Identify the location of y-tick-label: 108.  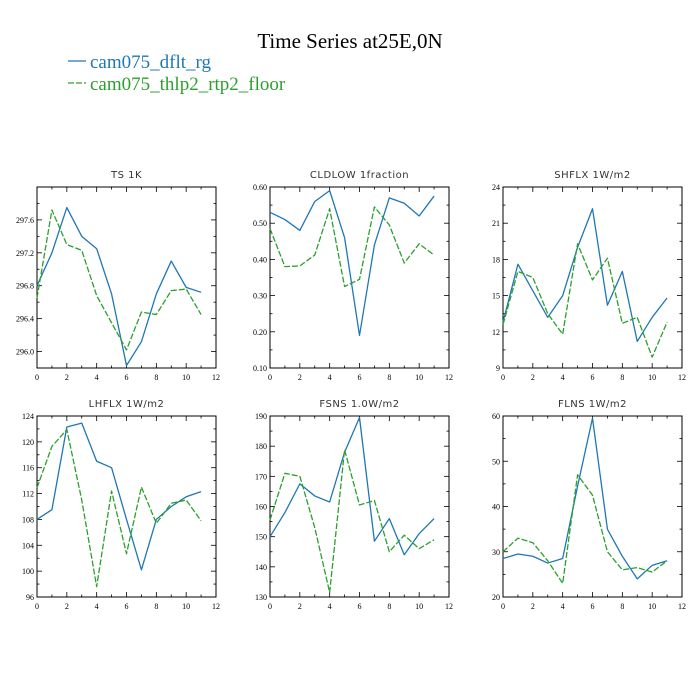
(28, 519).